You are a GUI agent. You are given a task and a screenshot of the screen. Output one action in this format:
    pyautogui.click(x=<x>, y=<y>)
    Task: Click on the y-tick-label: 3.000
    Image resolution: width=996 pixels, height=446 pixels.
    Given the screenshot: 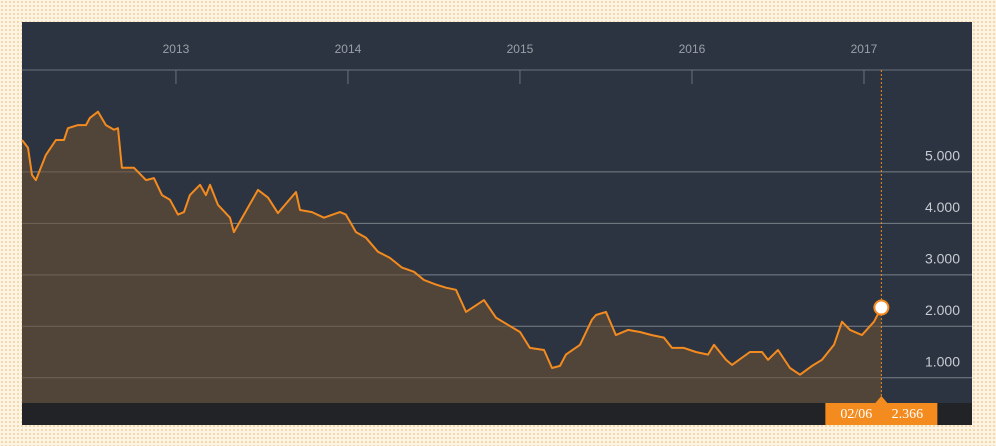 What is the action you would take?
    pyautogui.click(x=942, y=259)
    